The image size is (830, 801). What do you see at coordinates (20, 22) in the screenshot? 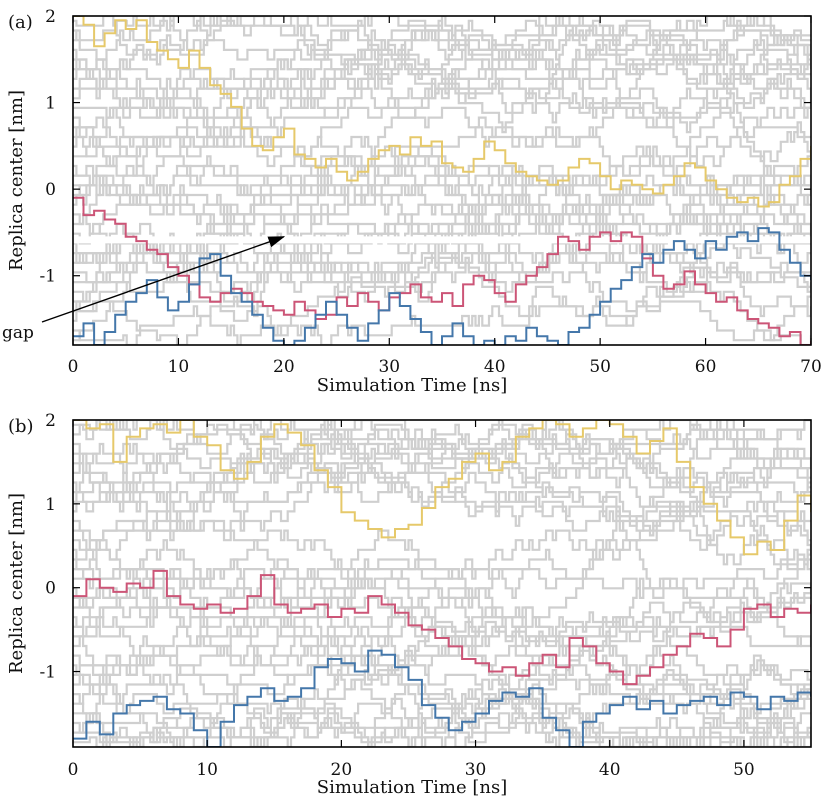
I see `panel-label: (a)` at bounding box center [20, 22].